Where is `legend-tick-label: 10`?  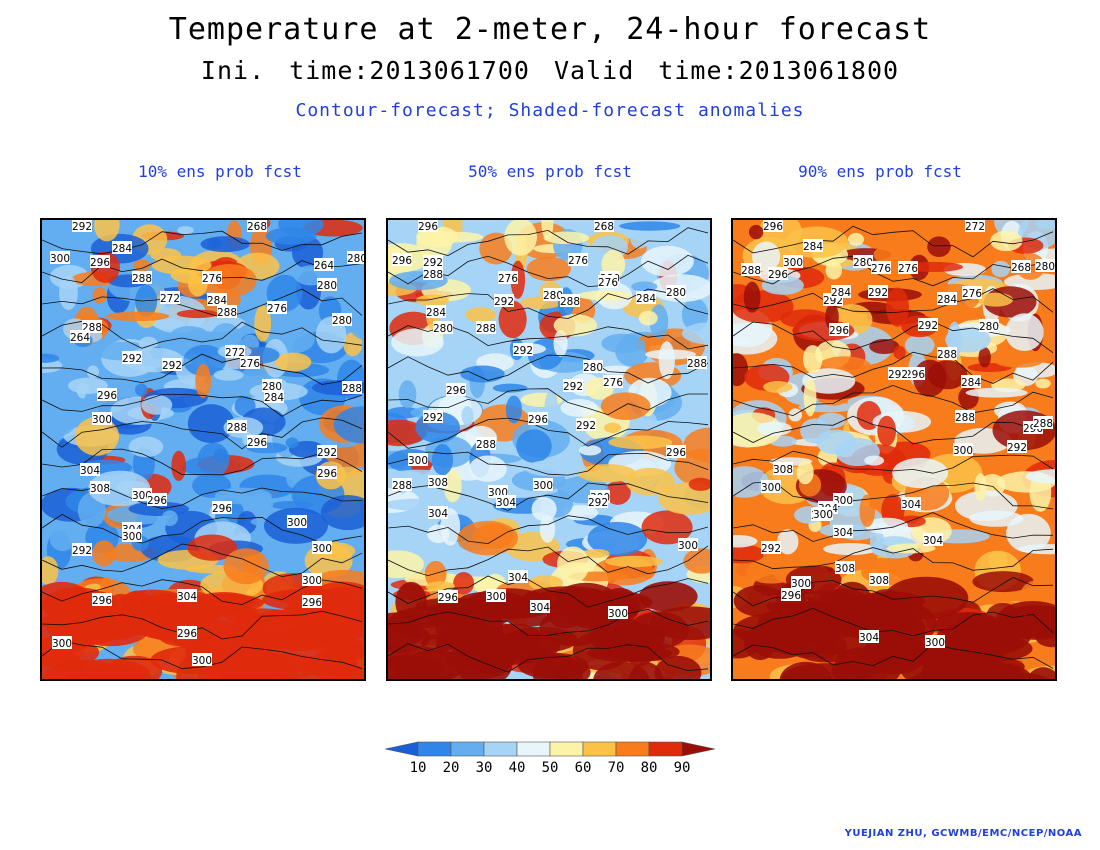
legend-tick-label: 10 is located at coordinates (418, 768).